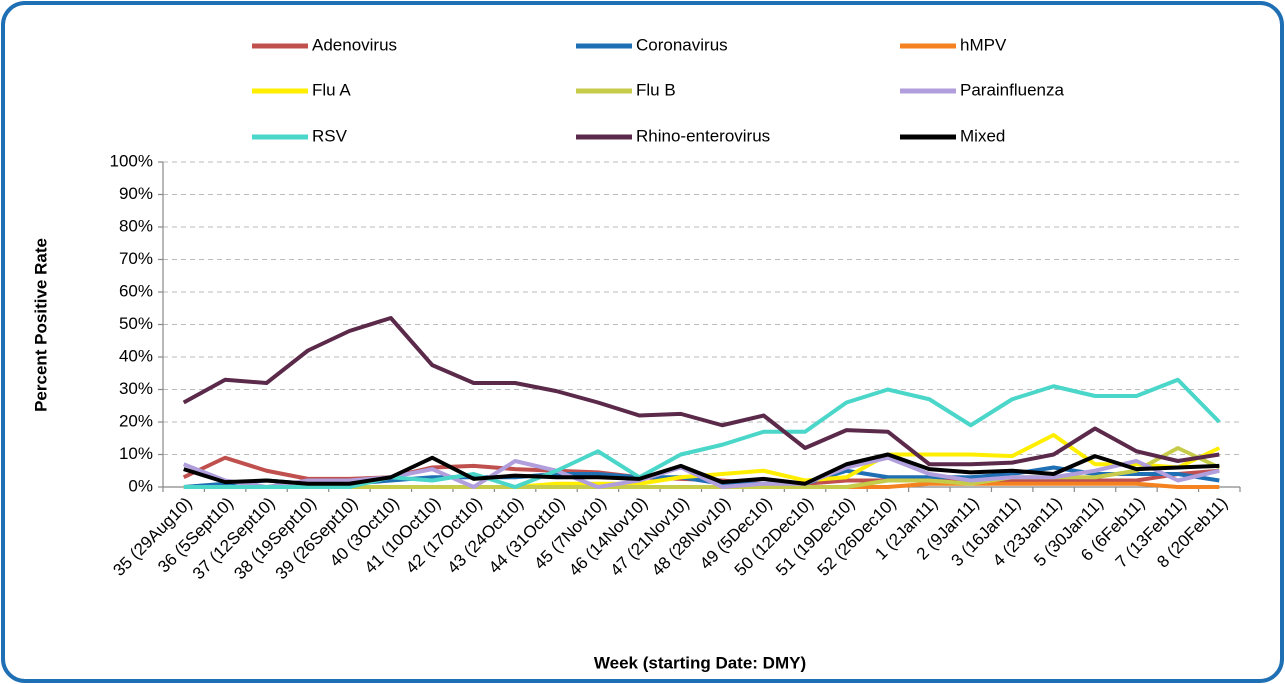 The width and height of the screenshot is (1285, 684). What do you see at coordinates (700, 662) in the screenshot?
I see `x-axis-label: Week (starting Date: DMY)` at bounding box center [700, 662].